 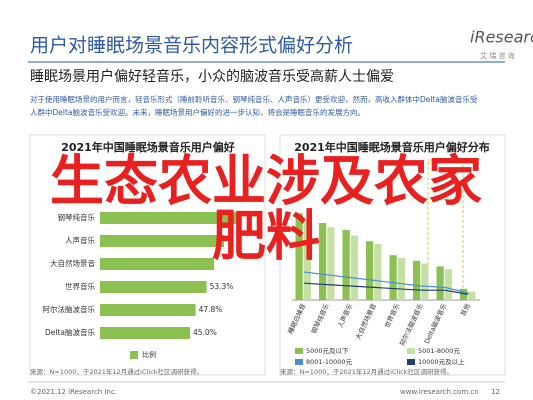 I want to click on title: 用户对睡眠场景音乐内容形式偏好分析, so click(x=191, y=46).